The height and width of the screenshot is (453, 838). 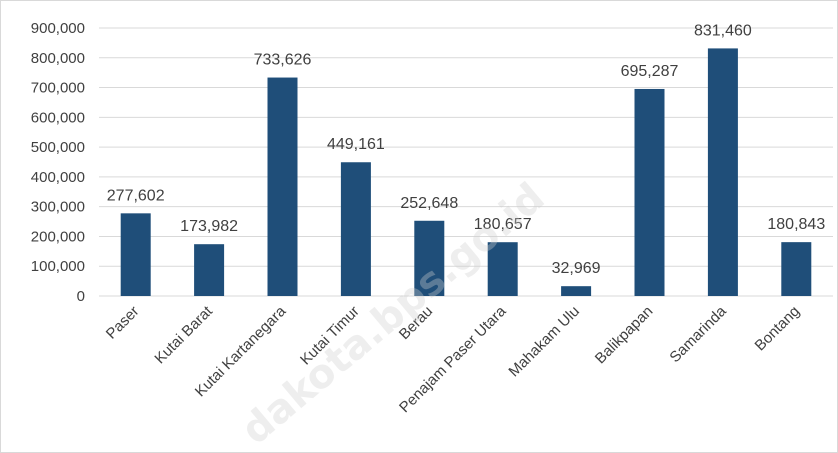 I want to click on category-label: Paser, so click(x=123, y=323).